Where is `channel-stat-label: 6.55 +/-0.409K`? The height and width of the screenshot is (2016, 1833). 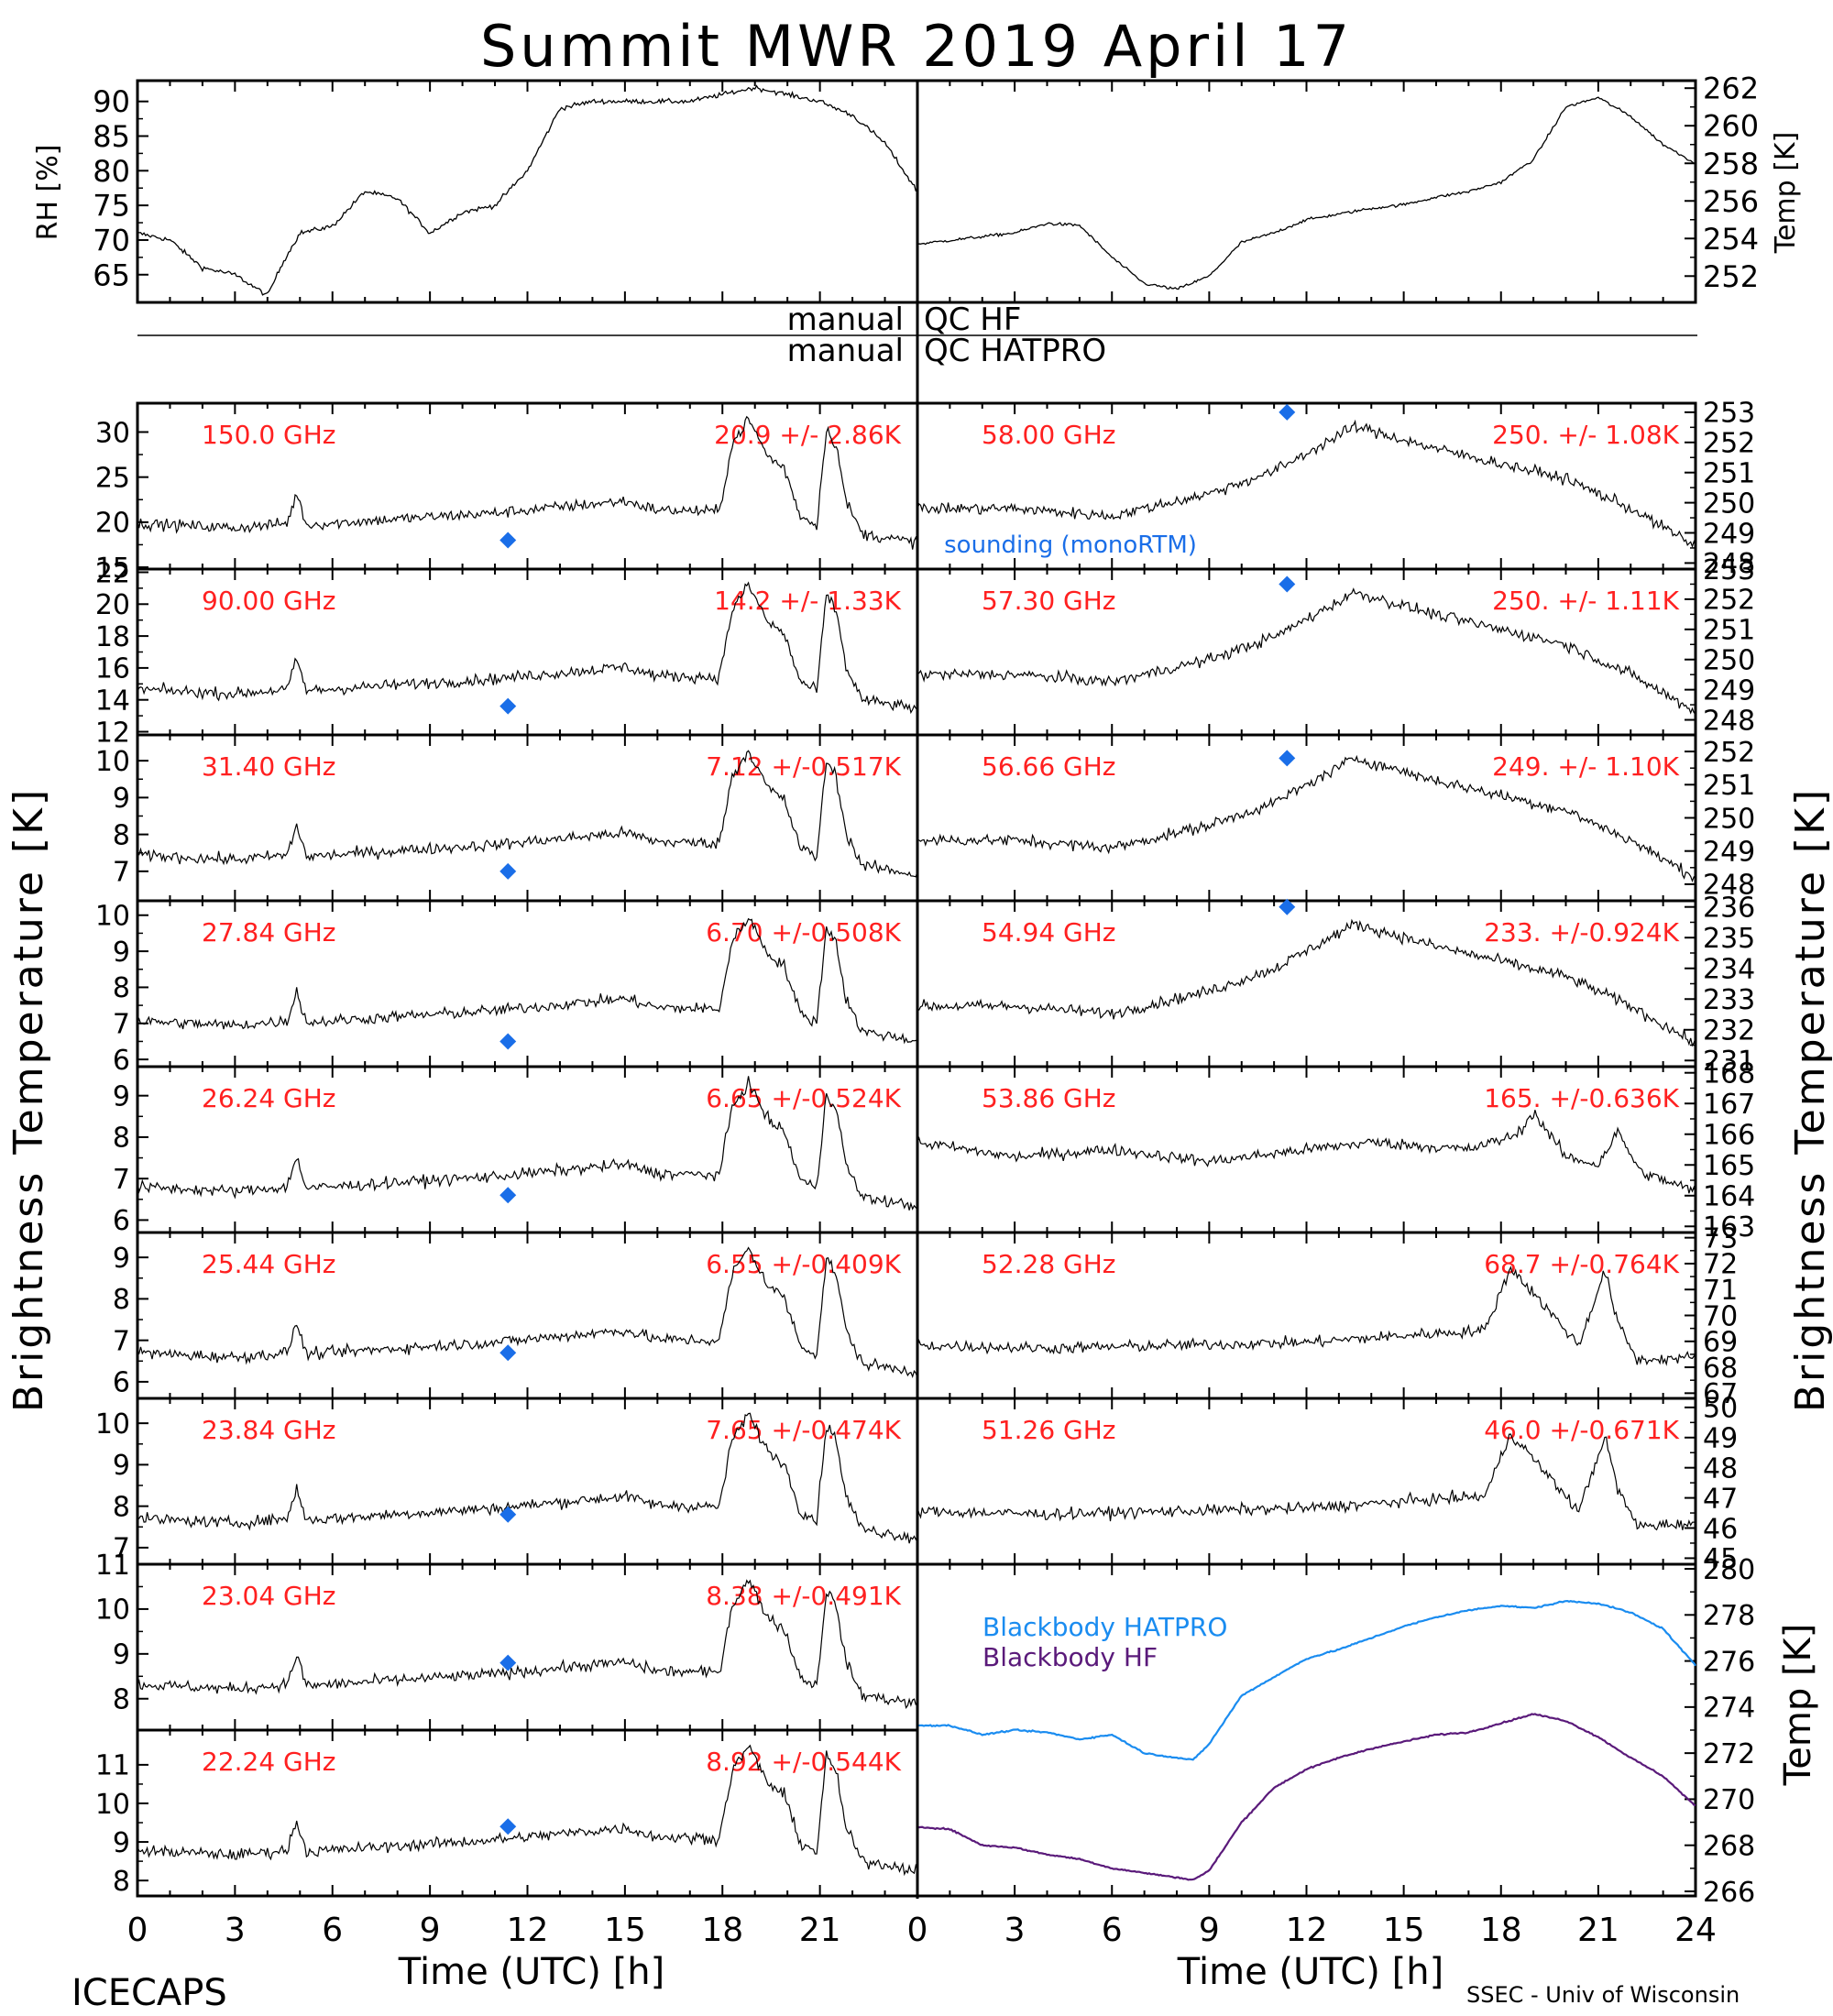
channel-stat-label: 6.55 +/-0.409K is located at coordinates (803, 1264).